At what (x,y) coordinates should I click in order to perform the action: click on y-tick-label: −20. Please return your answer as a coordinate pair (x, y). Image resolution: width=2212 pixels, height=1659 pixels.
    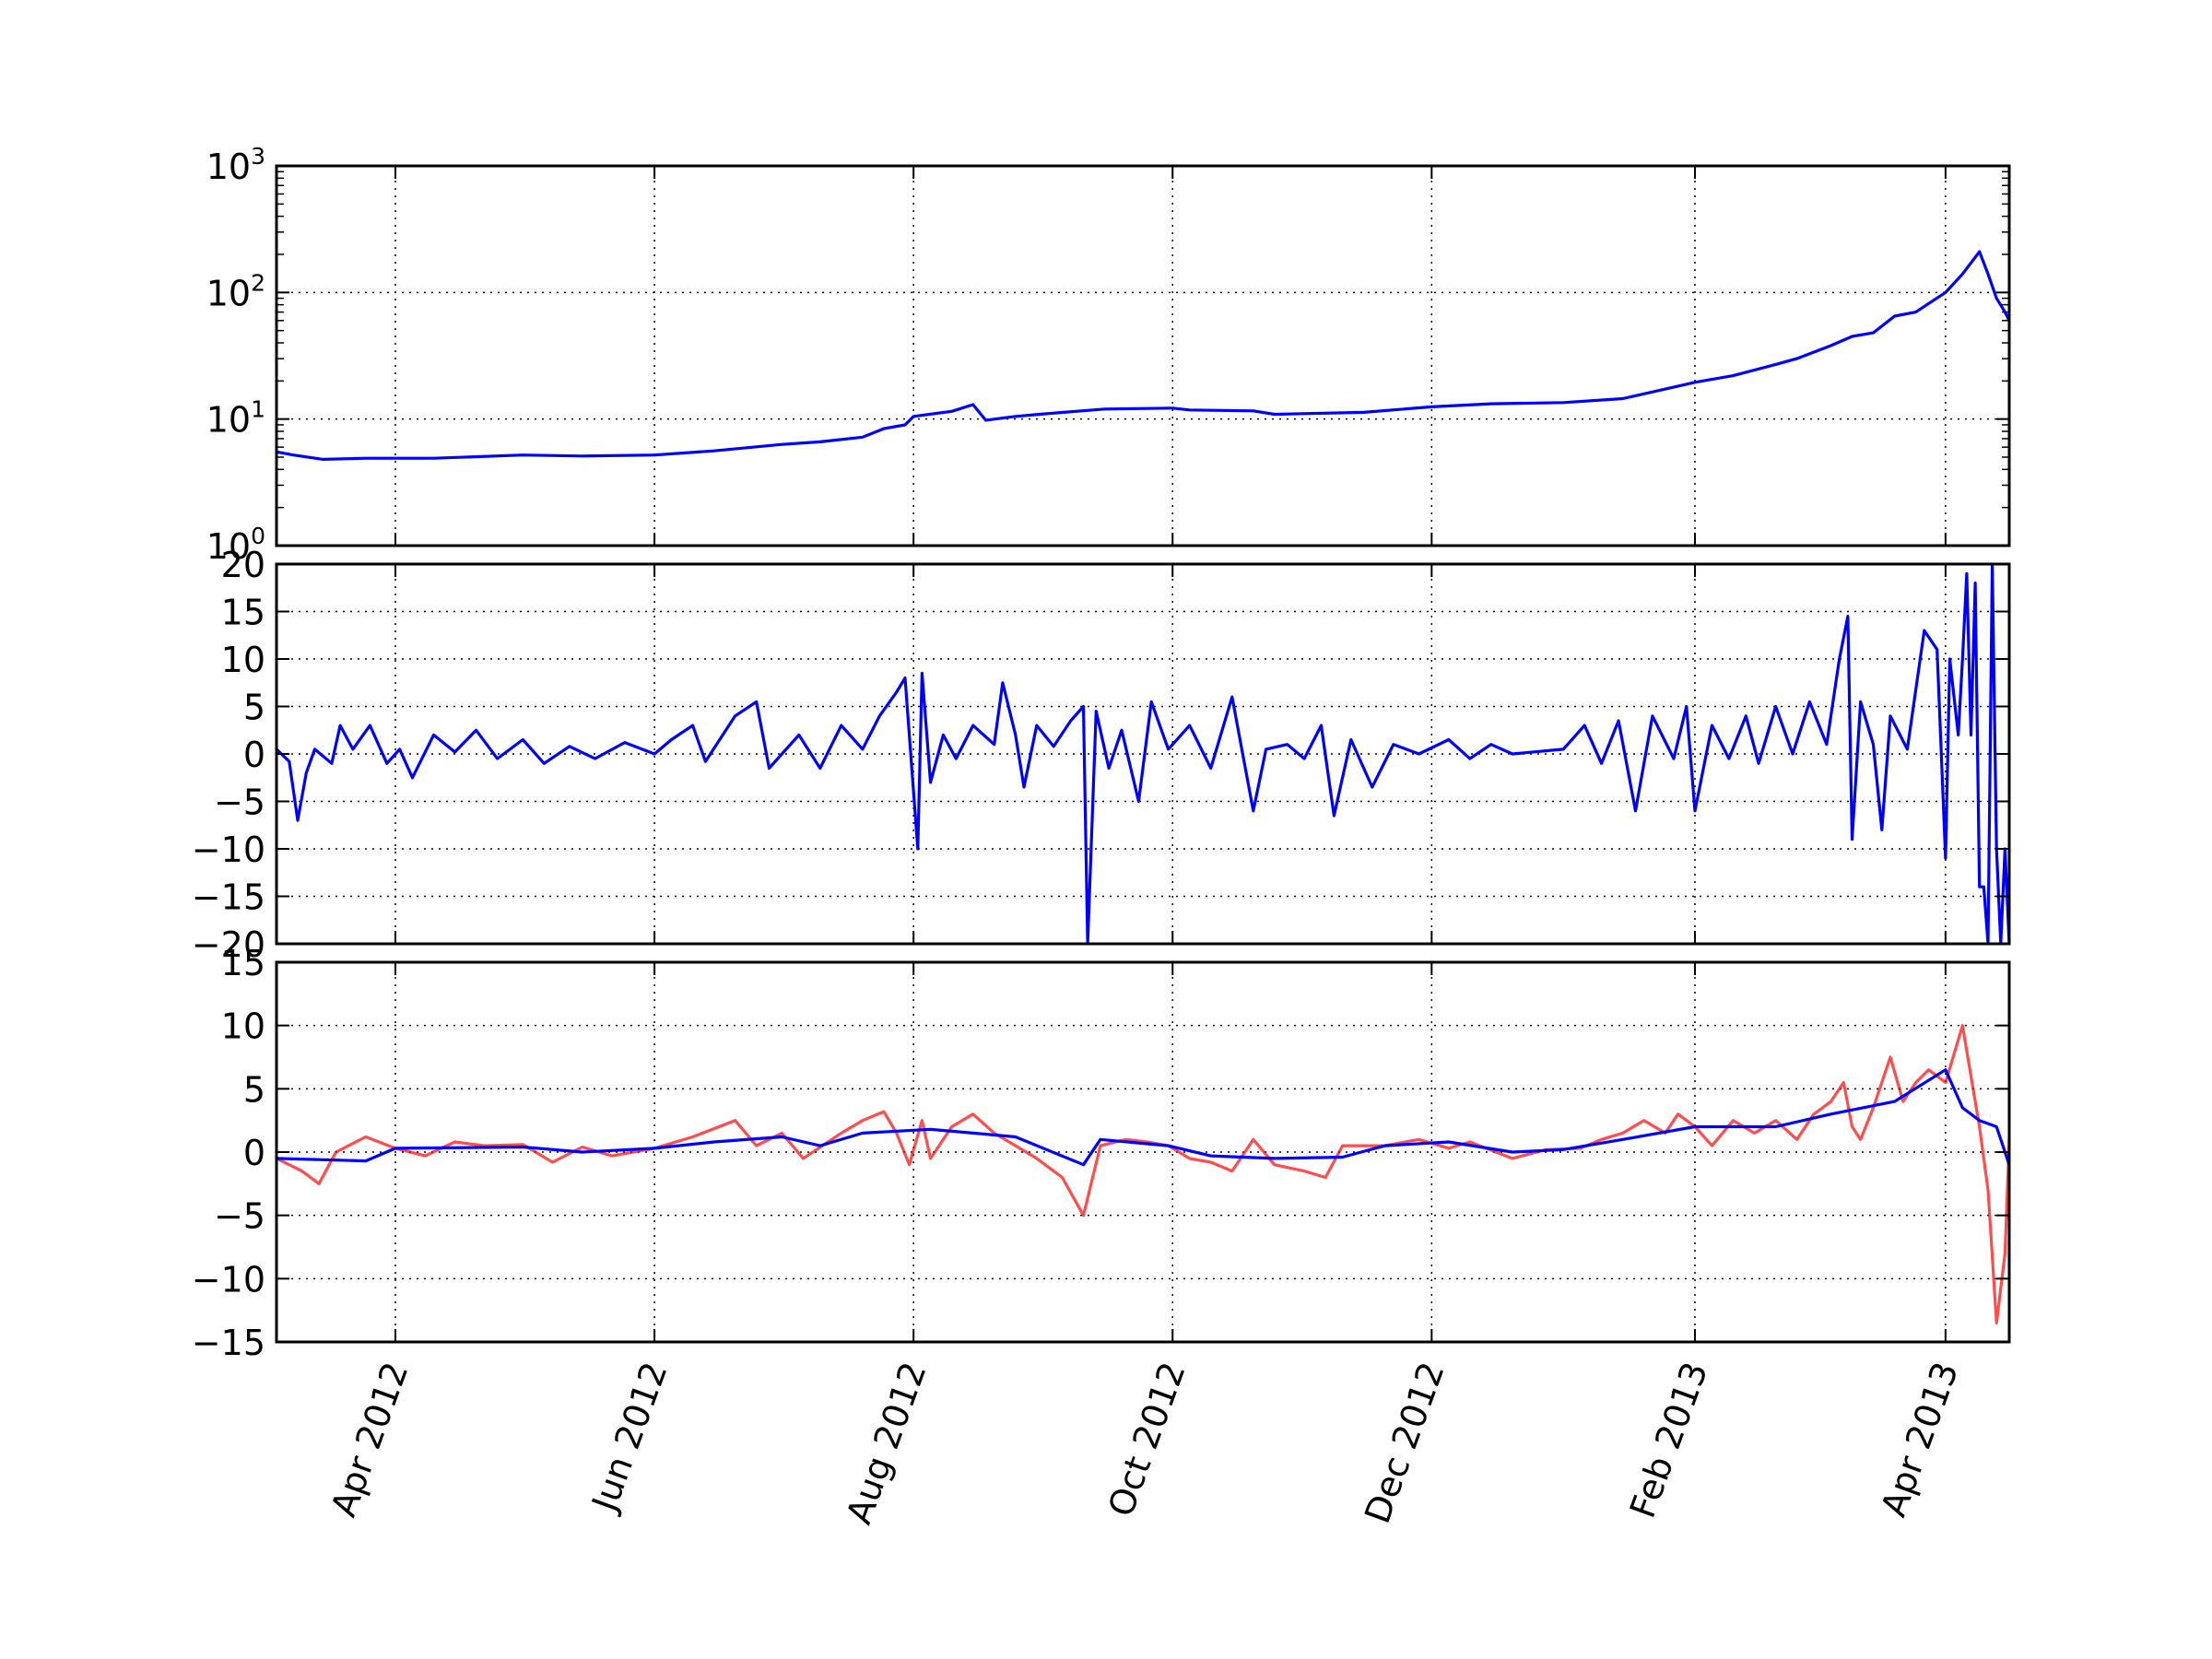
    Looking at the image, I should click on (228, 944).